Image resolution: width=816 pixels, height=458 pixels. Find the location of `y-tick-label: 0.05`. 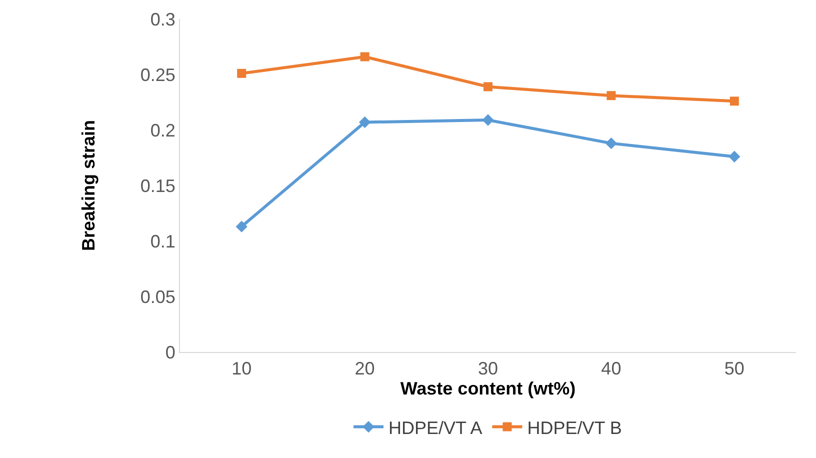

y-tick-label: 0.05 is located at coordinates (158, 296).